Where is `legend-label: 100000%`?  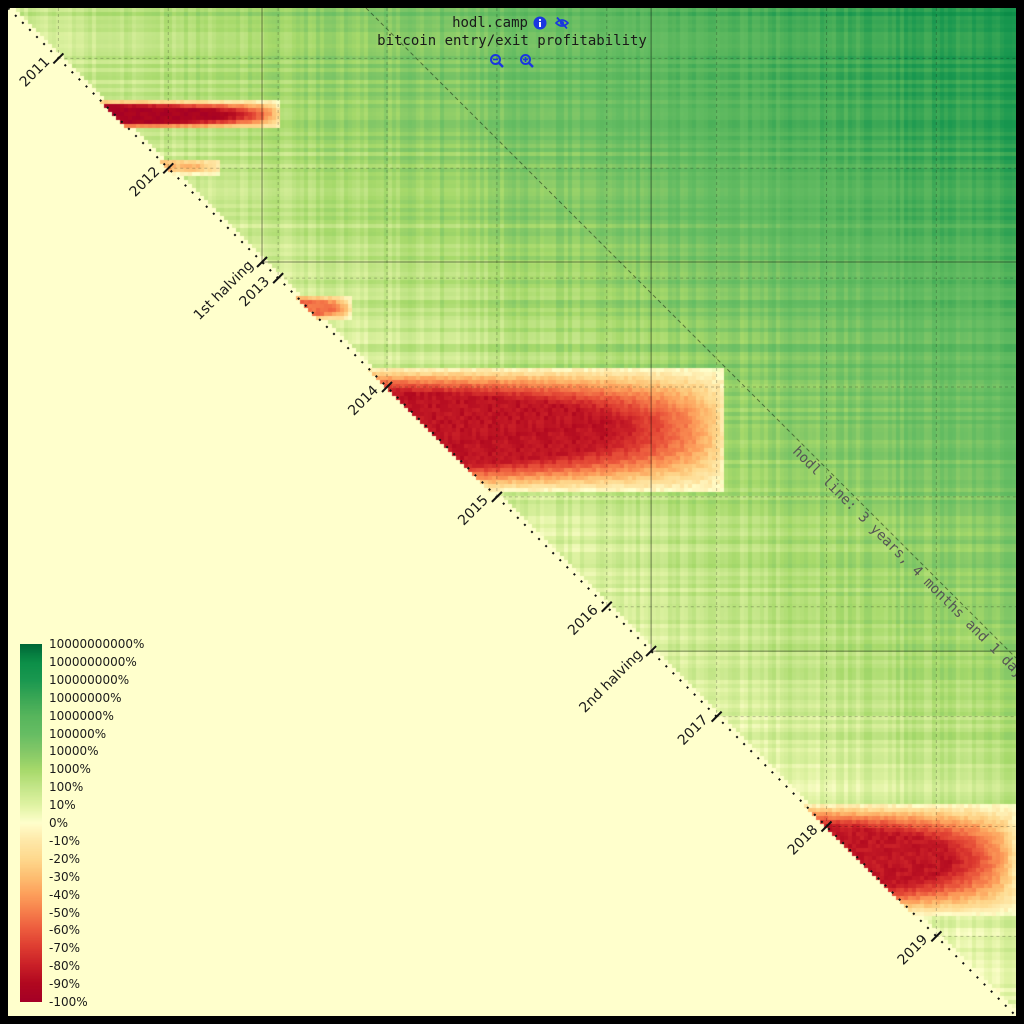
legend-label: 100000% is located at coordinates (78, 733).